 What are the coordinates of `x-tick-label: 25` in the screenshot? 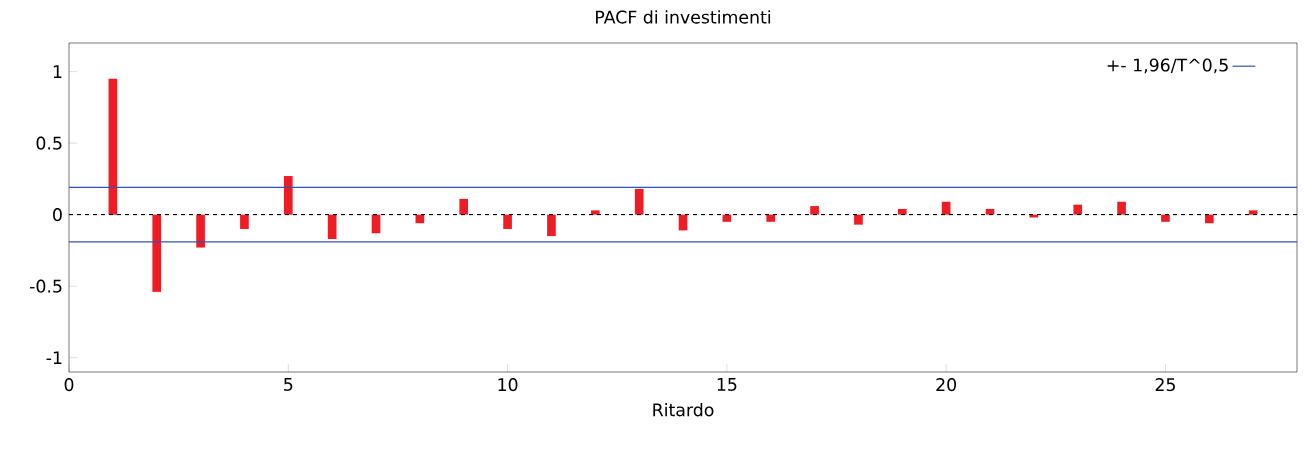 It's located at (1165, 385).